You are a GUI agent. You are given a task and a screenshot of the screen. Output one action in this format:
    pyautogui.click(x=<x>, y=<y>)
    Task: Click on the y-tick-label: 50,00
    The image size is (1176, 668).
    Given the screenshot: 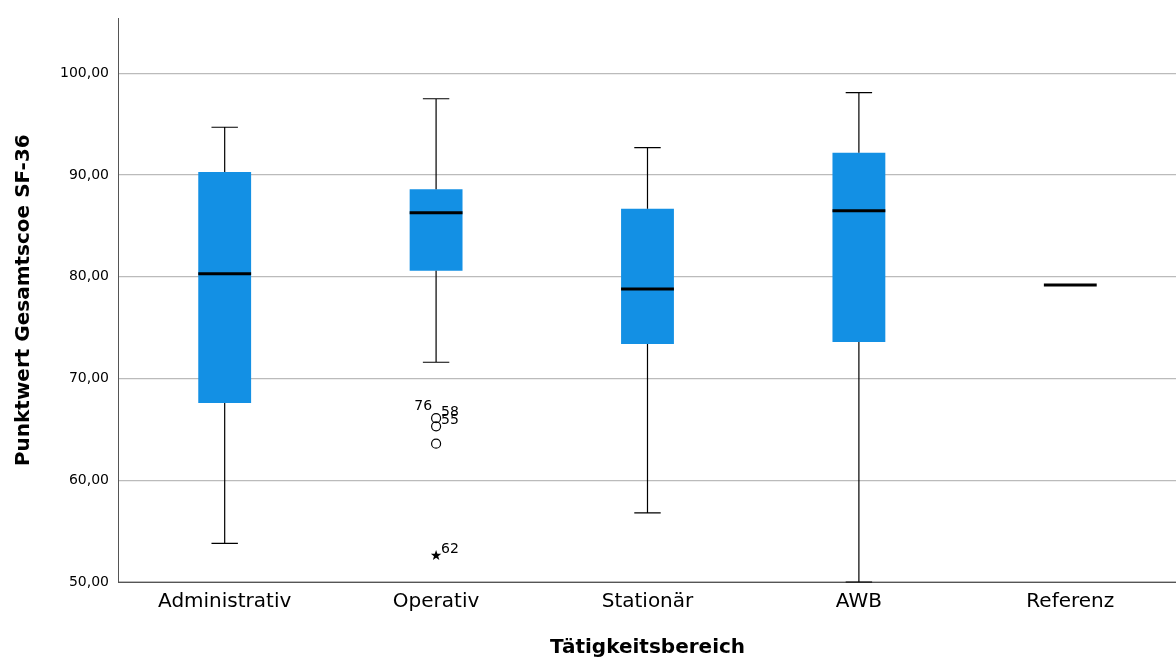 What is the action you would take?
    pyautogui.click(x=88, y=580)
    